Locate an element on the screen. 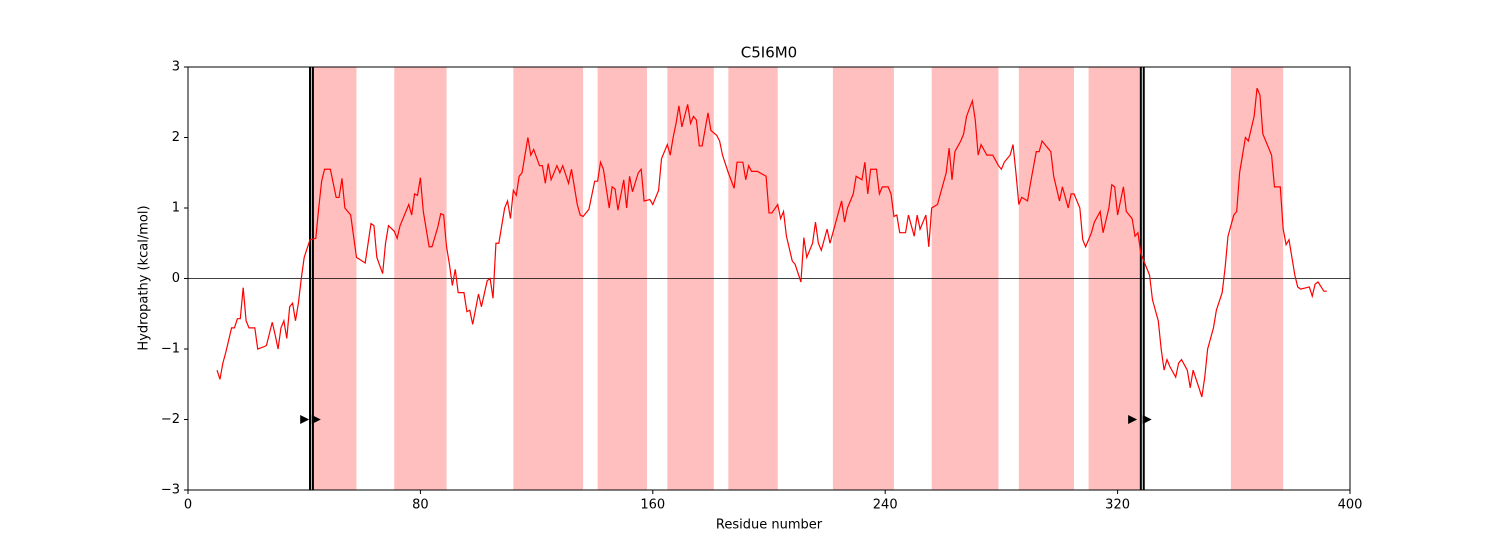 The image size is (1500, 550). y-tick-label: 2 is located at coordinates (176, 137).